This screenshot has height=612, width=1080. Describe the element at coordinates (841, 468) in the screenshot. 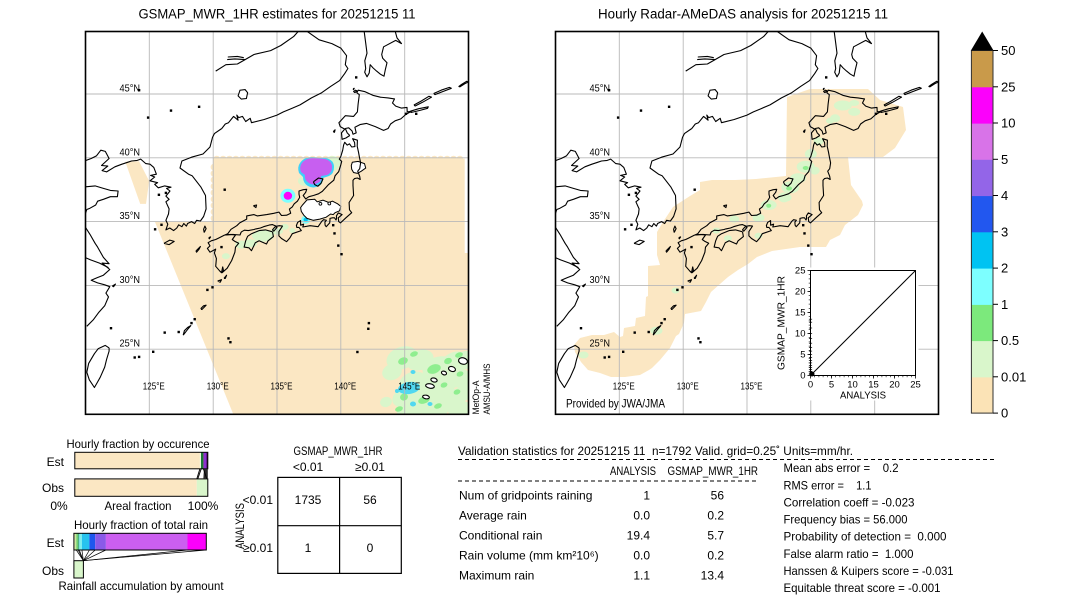

I see `svg-text: Mean abs error = 0.2` at that location.